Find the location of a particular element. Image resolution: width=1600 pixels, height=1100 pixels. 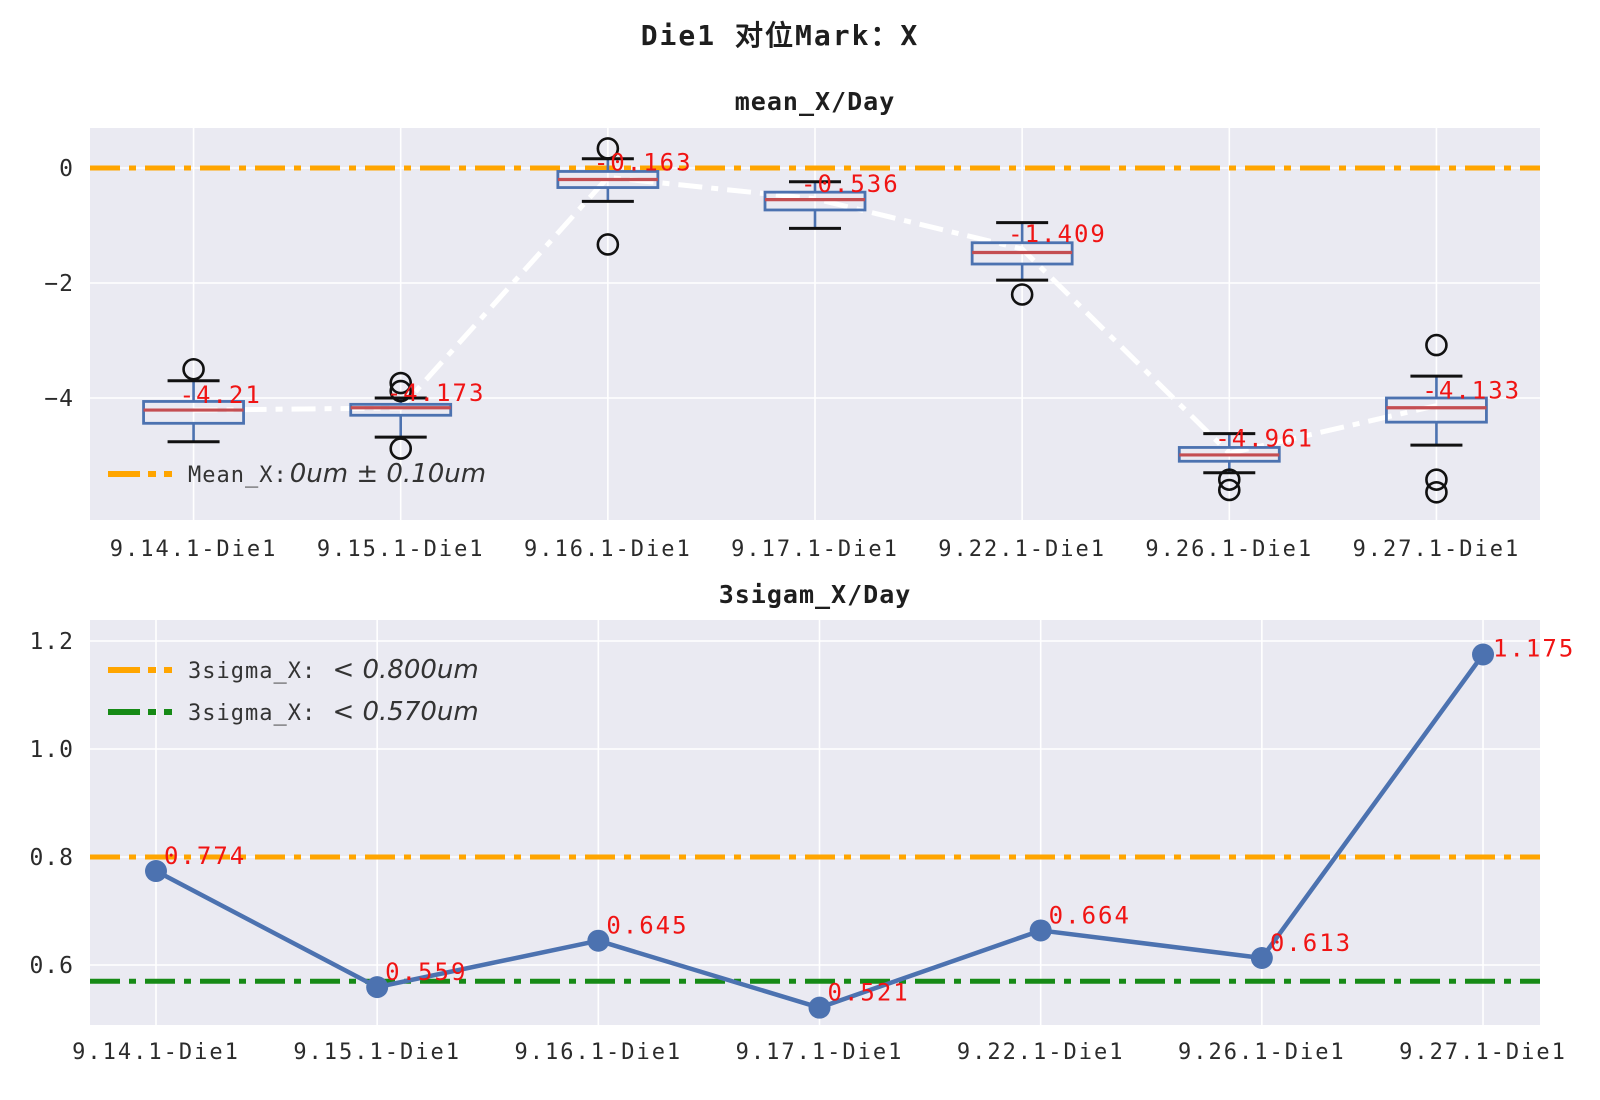

boxplot-9.15.1-Die1 is located at coordinates (401, 415).